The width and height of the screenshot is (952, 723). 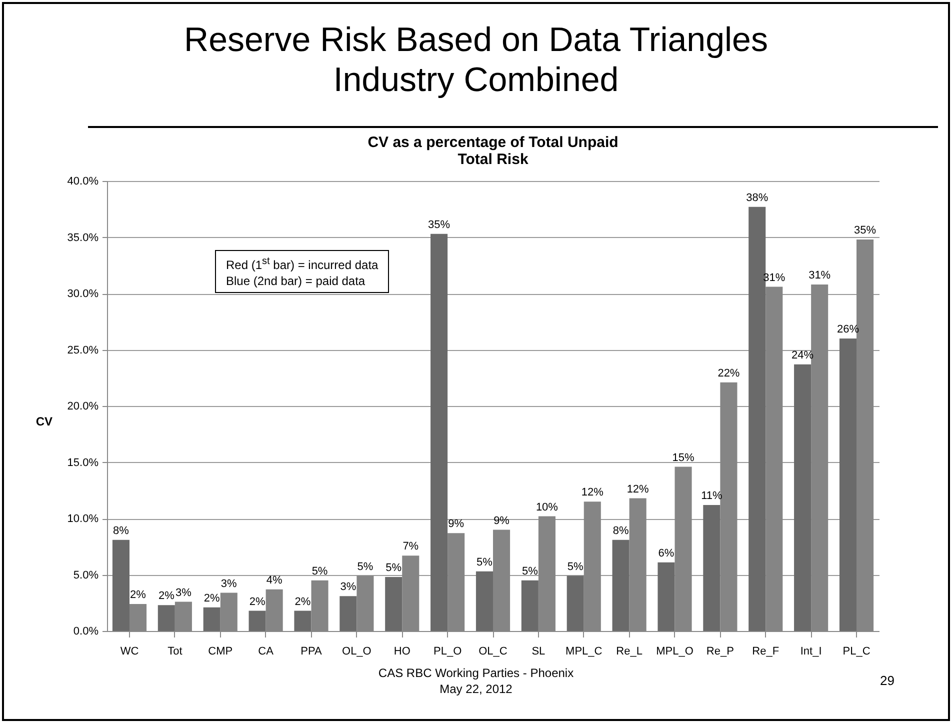 What do you see at coordinates (711, 496) in the screenshot?
I see `data-label: 11%` at bounding box center [711, 496].